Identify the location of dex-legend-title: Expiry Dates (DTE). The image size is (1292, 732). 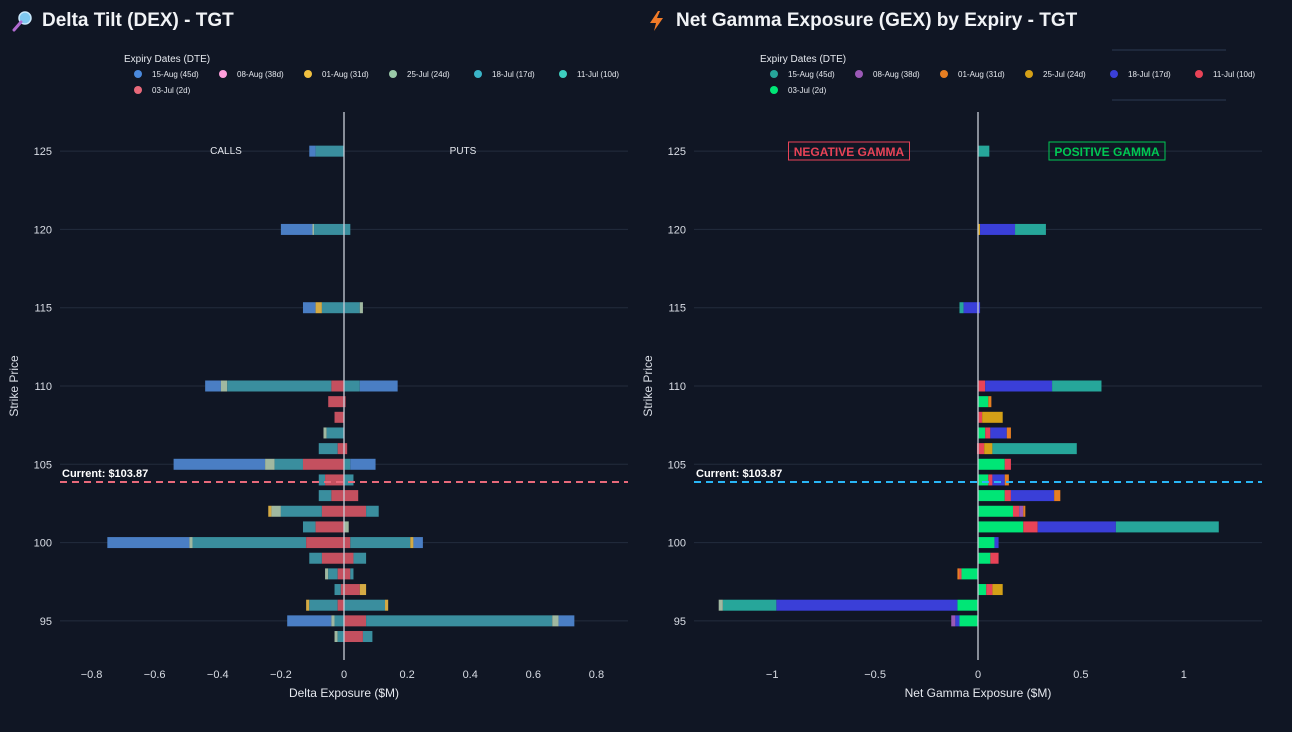
(167, 59).